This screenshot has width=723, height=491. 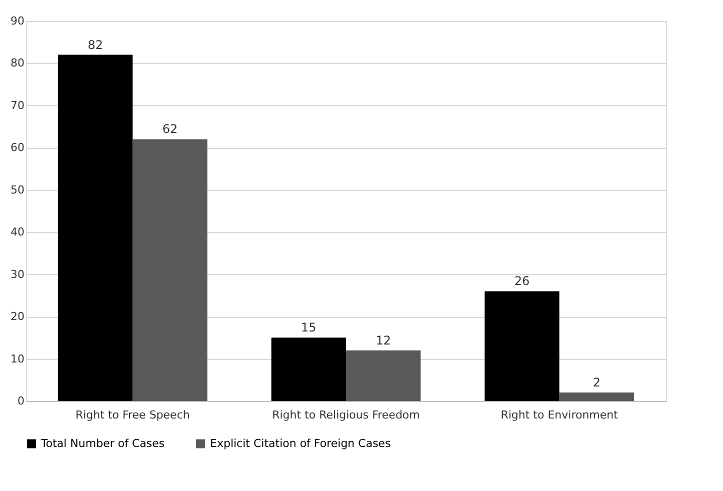 What do you see at coordinates (170, 129) in the screenshot?
I see `data-label: 62` at bounding box center [170, 129].